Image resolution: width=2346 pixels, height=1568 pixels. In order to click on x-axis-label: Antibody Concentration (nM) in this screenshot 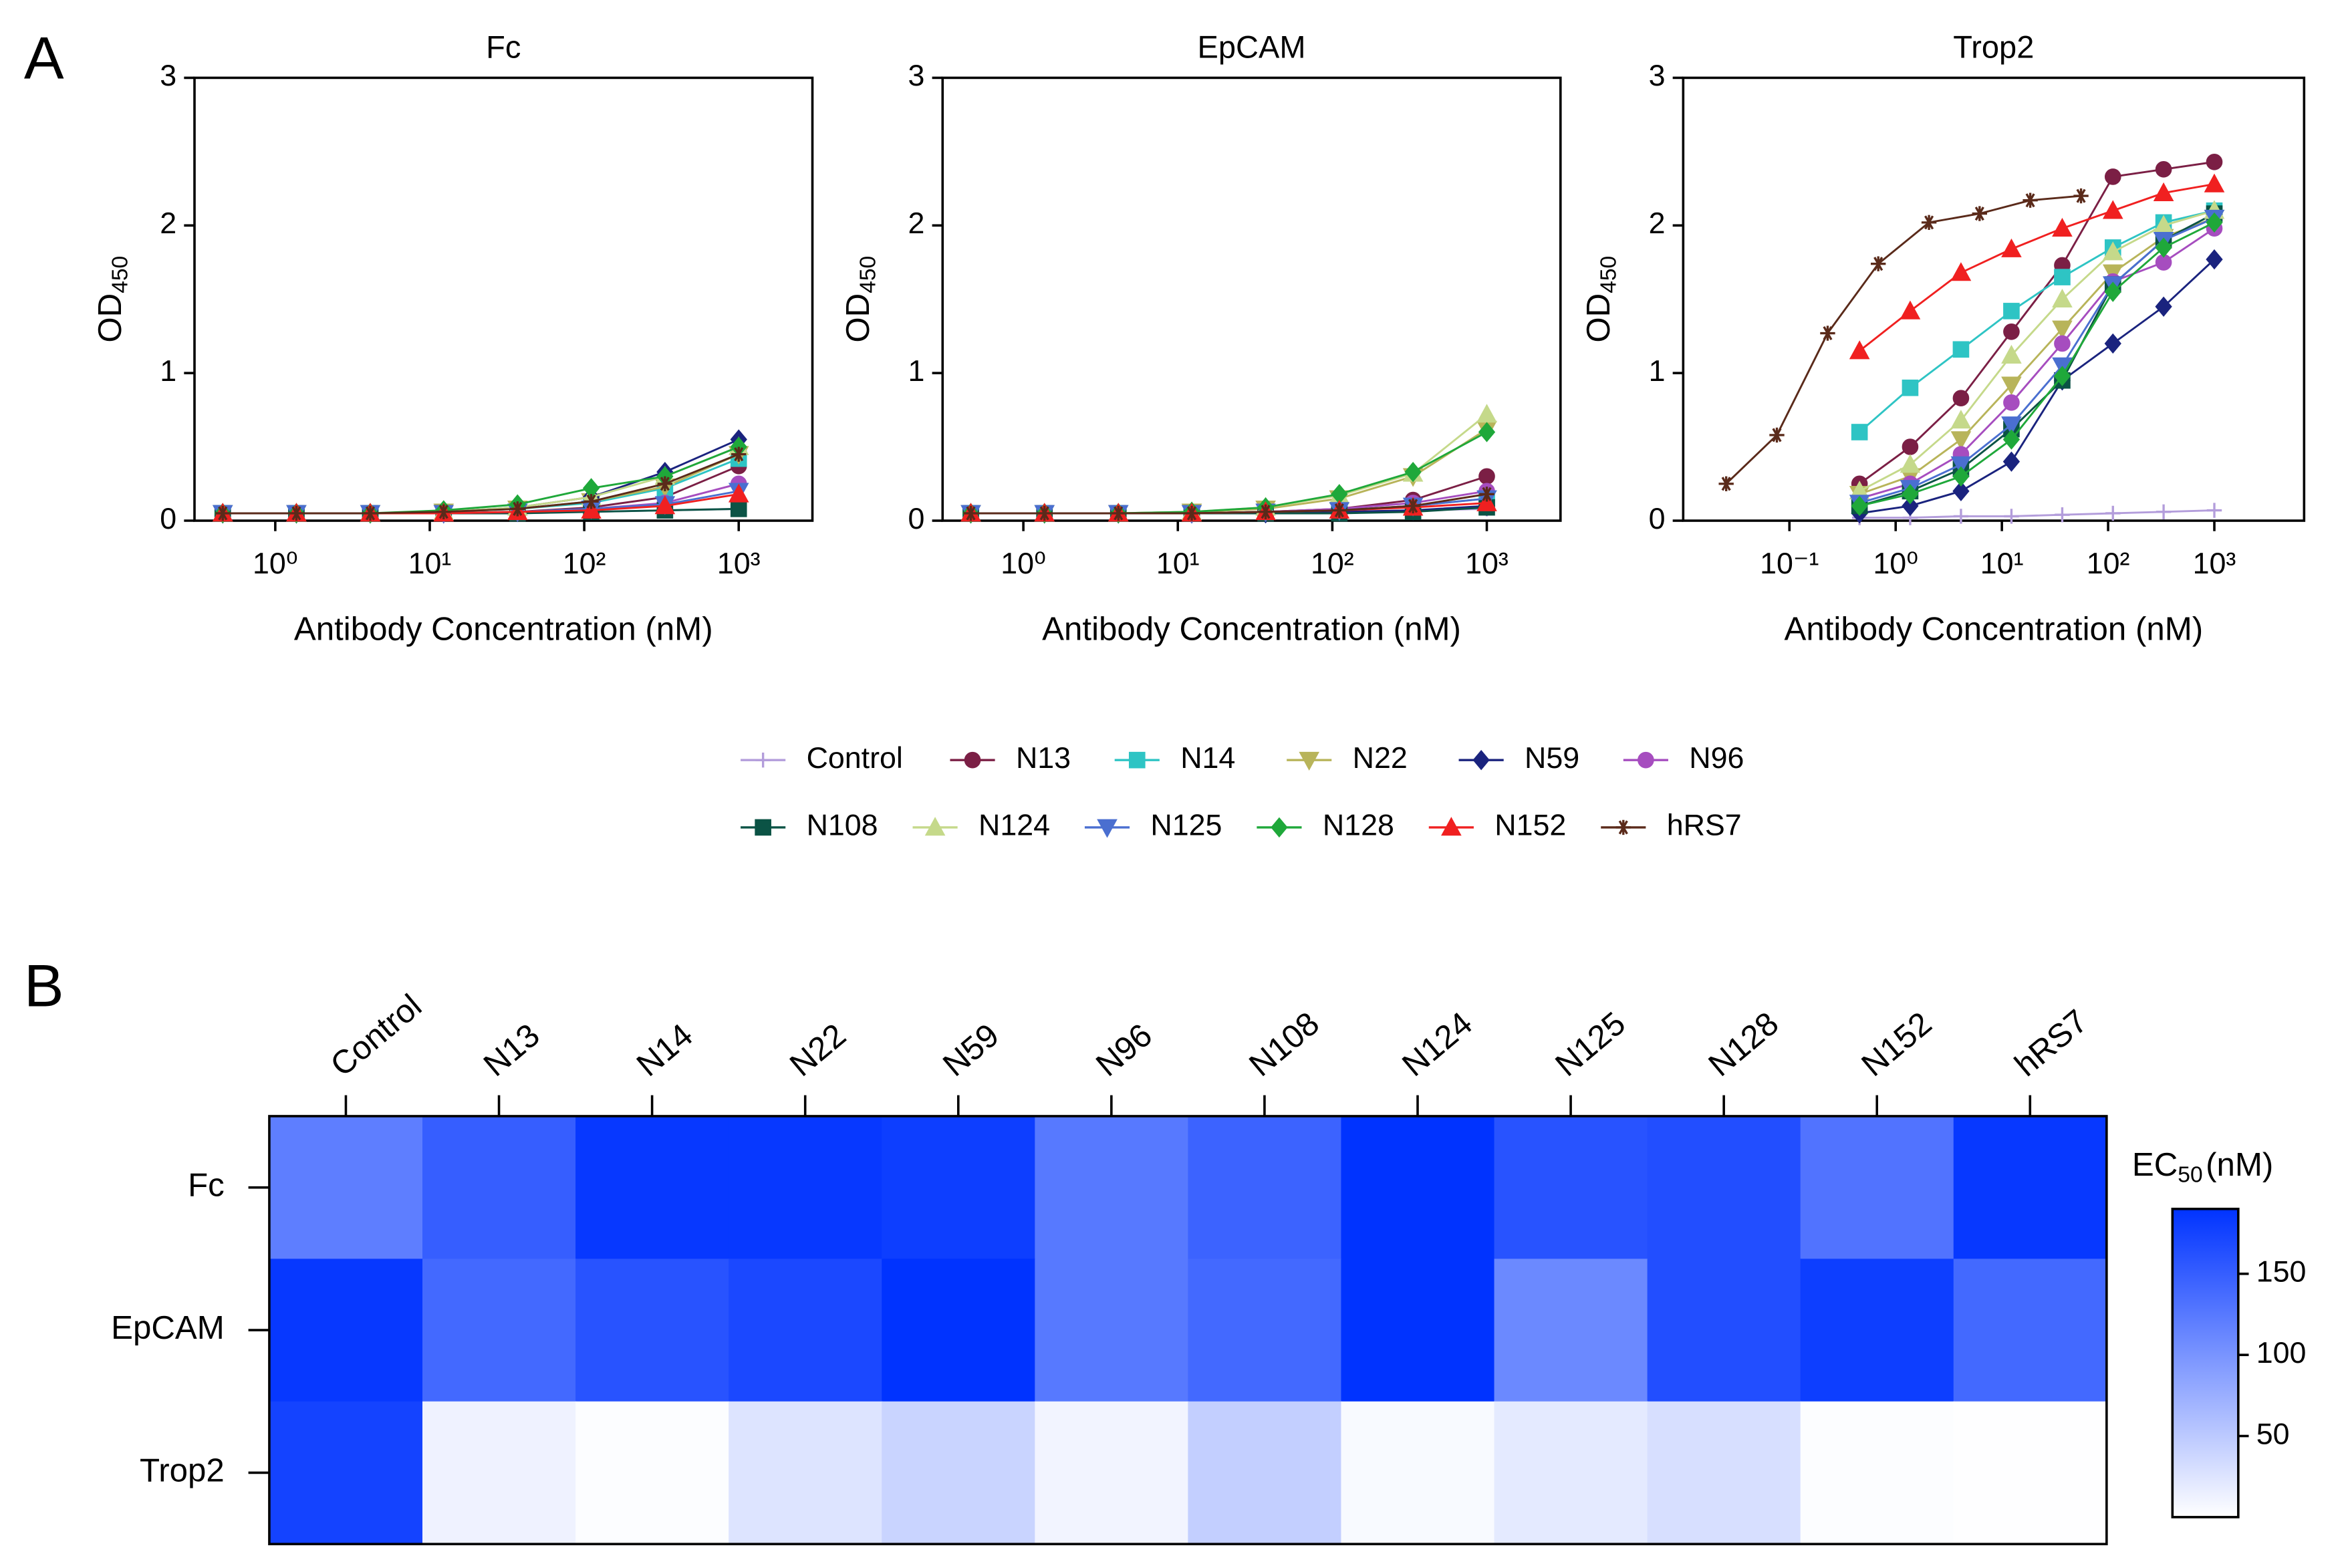, I will do `click(1993, 629)`.